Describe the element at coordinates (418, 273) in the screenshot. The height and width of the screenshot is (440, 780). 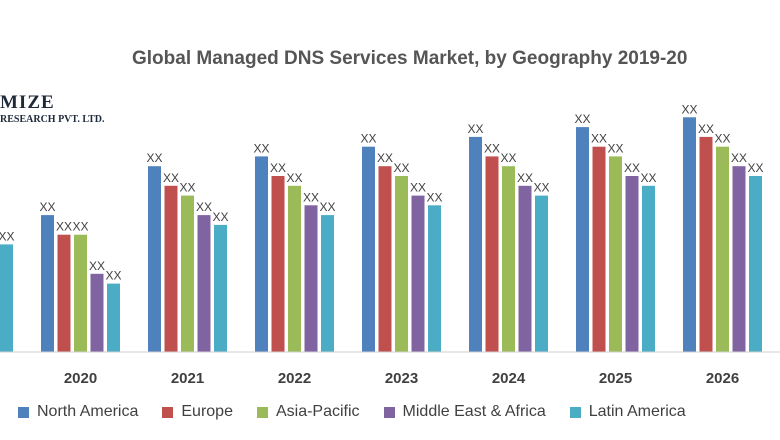
I see `bar-2023-middle-east-africa` at that location.